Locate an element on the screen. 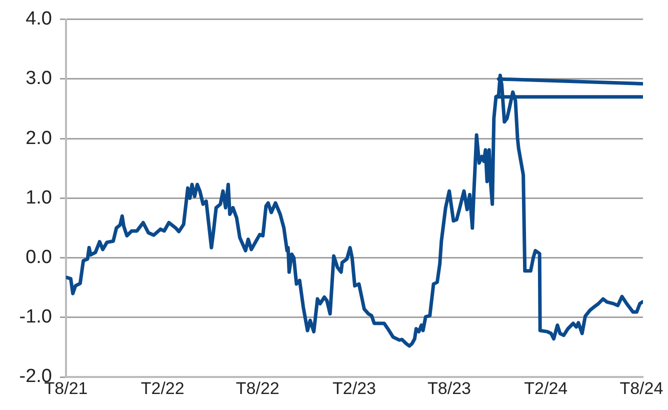 The width and height of the screenshot is (668, 410). y-tick-label: 0.0 is located at coordinates (39, 257).